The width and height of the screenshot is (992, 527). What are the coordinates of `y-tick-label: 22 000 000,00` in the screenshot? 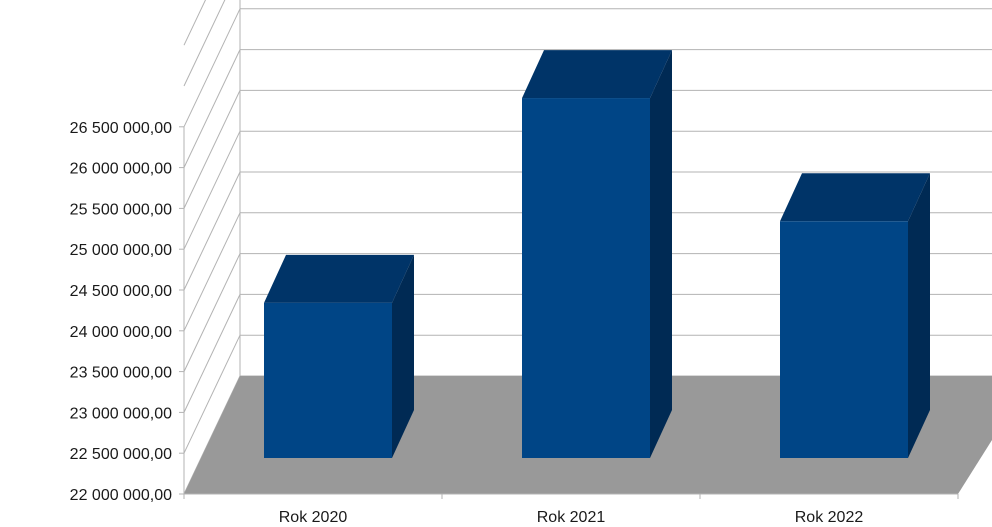 It's located at (121, 495).